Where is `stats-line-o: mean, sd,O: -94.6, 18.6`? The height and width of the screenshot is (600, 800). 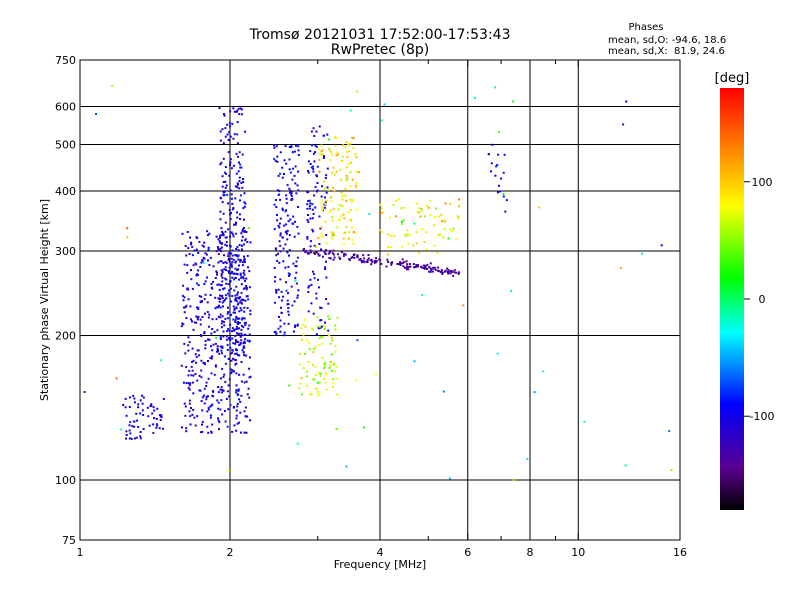
stats-line-o: mean, sd,O: -94.6, 18.6 is located at coordinates (667, 40).